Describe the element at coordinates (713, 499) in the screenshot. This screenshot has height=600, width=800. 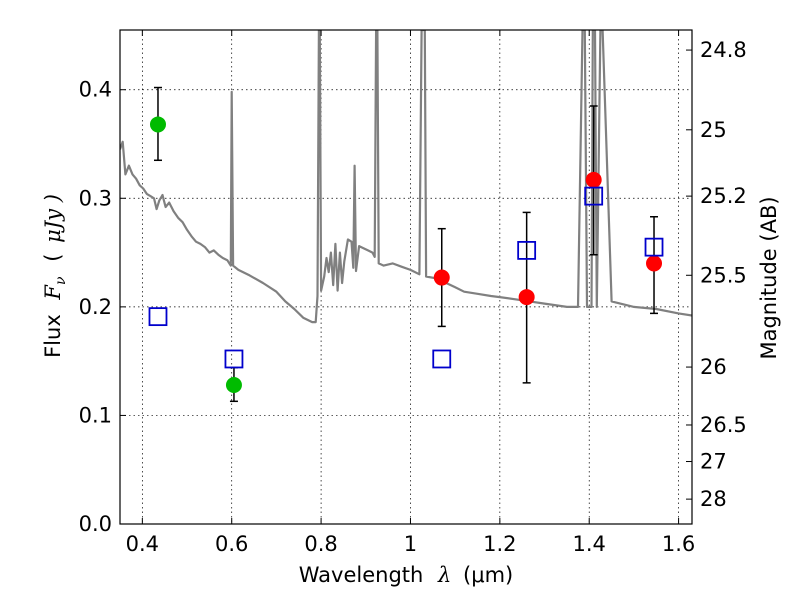
I see `right-tick-label: 28` at that location.